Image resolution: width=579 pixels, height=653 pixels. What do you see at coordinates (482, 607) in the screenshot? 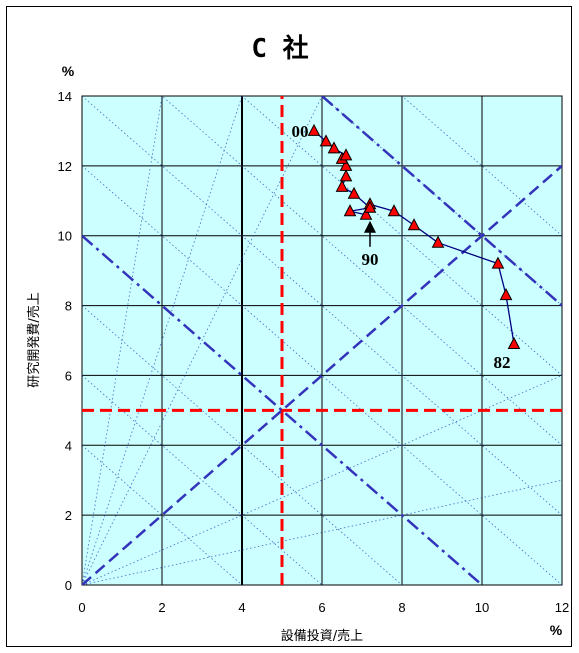
I see `x-tick-label: 10` at bounding box center [482, 607].